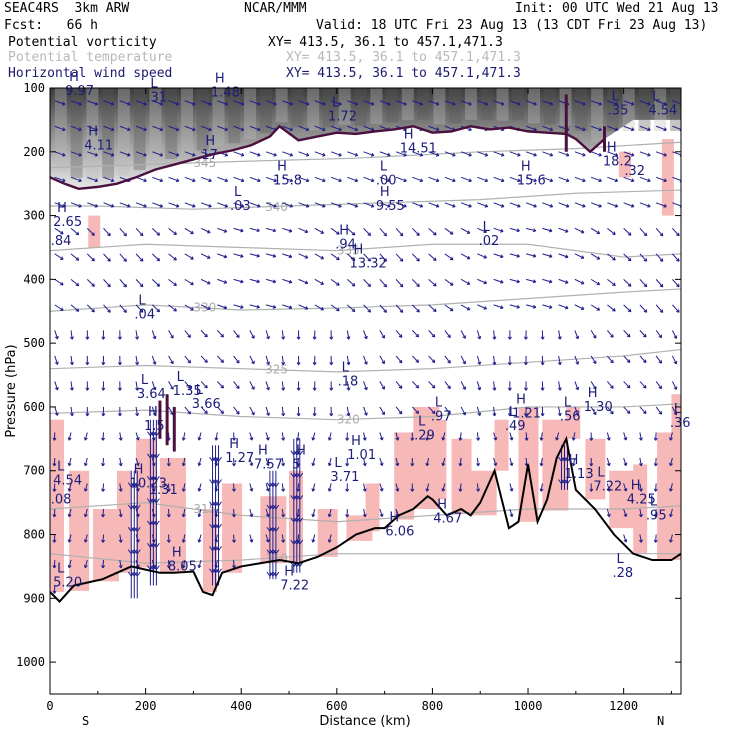 The image size is (740, 740). What do you see at coordinates (34, 279) in the screenshot?
I see `y-tick-label: 400` at bounding box center [34, 279].